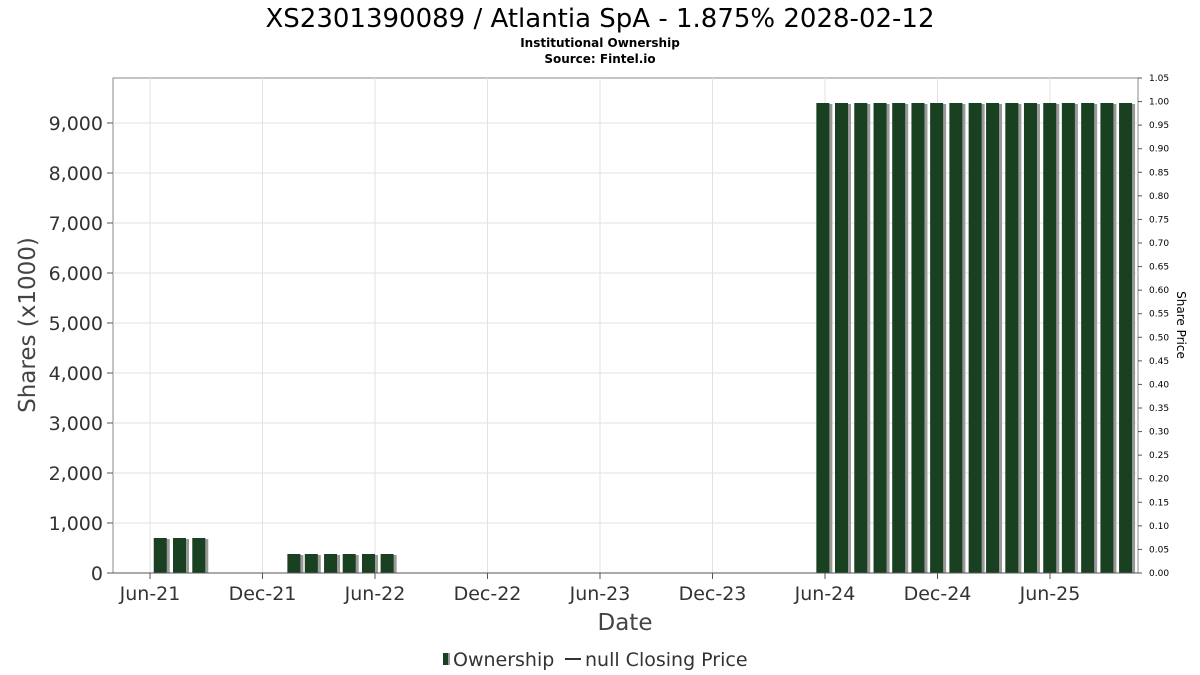 The width and height of the screenshot is (1200, 675). What do you see at coordinates (1159, 197) in the screenshot?
I see `y2-tick-label: 0.80` at bounding box center [1159, 197].